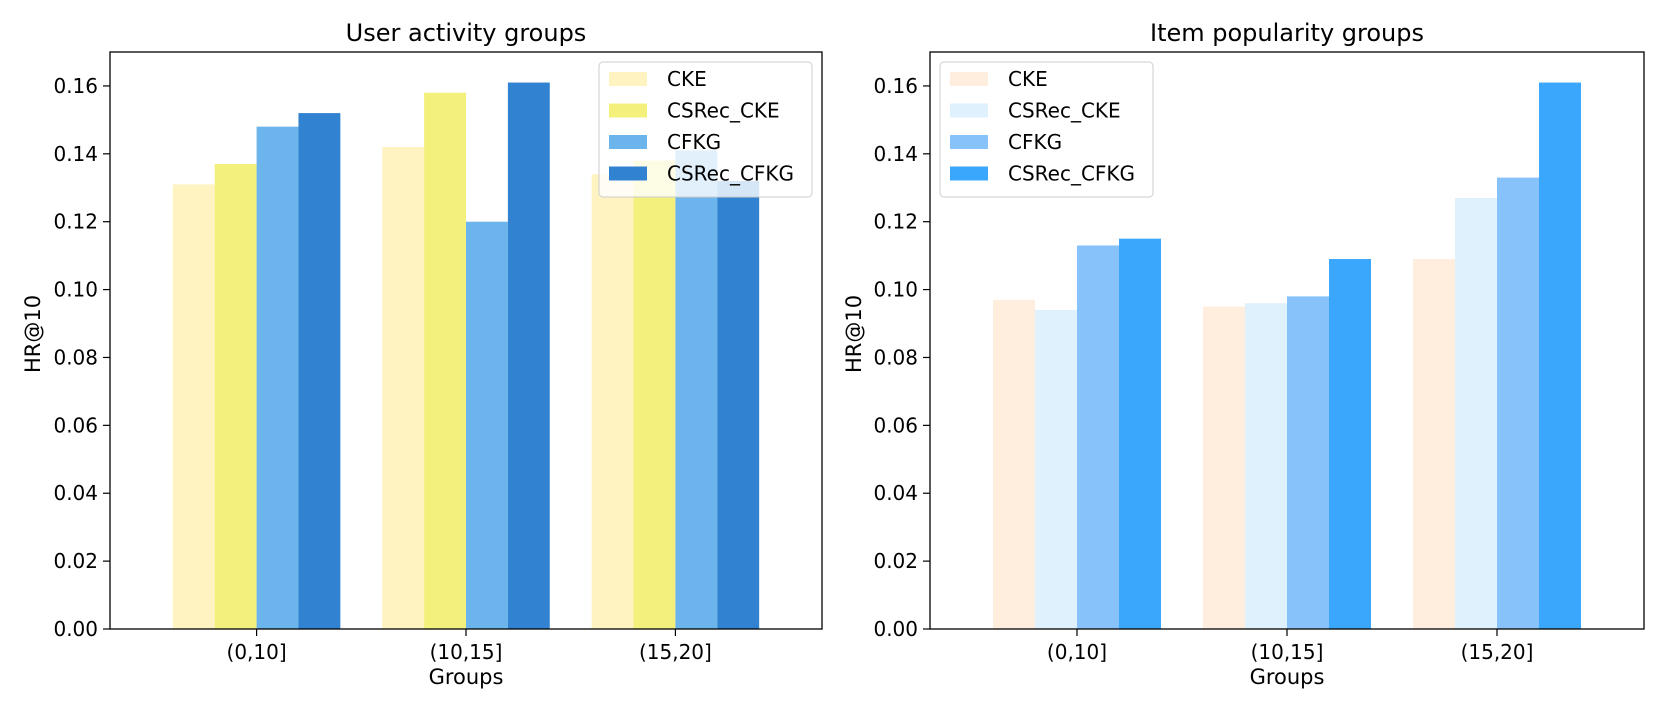 This screenshot has height=716, width=1661. I want to click on chart-title: User activity groups, so click(466, 33).